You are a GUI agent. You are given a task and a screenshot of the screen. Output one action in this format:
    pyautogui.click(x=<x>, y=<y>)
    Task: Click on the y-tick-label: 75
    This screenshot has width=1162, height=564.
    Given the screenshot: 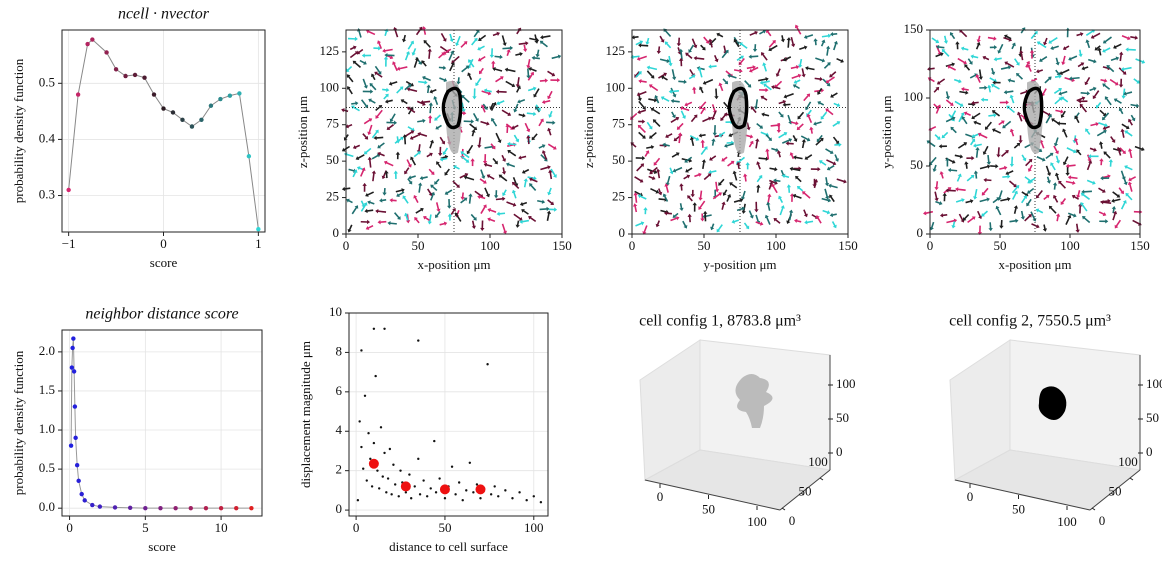 What is the action you would take?
    pyautogui.click(x=618, y=123)
    